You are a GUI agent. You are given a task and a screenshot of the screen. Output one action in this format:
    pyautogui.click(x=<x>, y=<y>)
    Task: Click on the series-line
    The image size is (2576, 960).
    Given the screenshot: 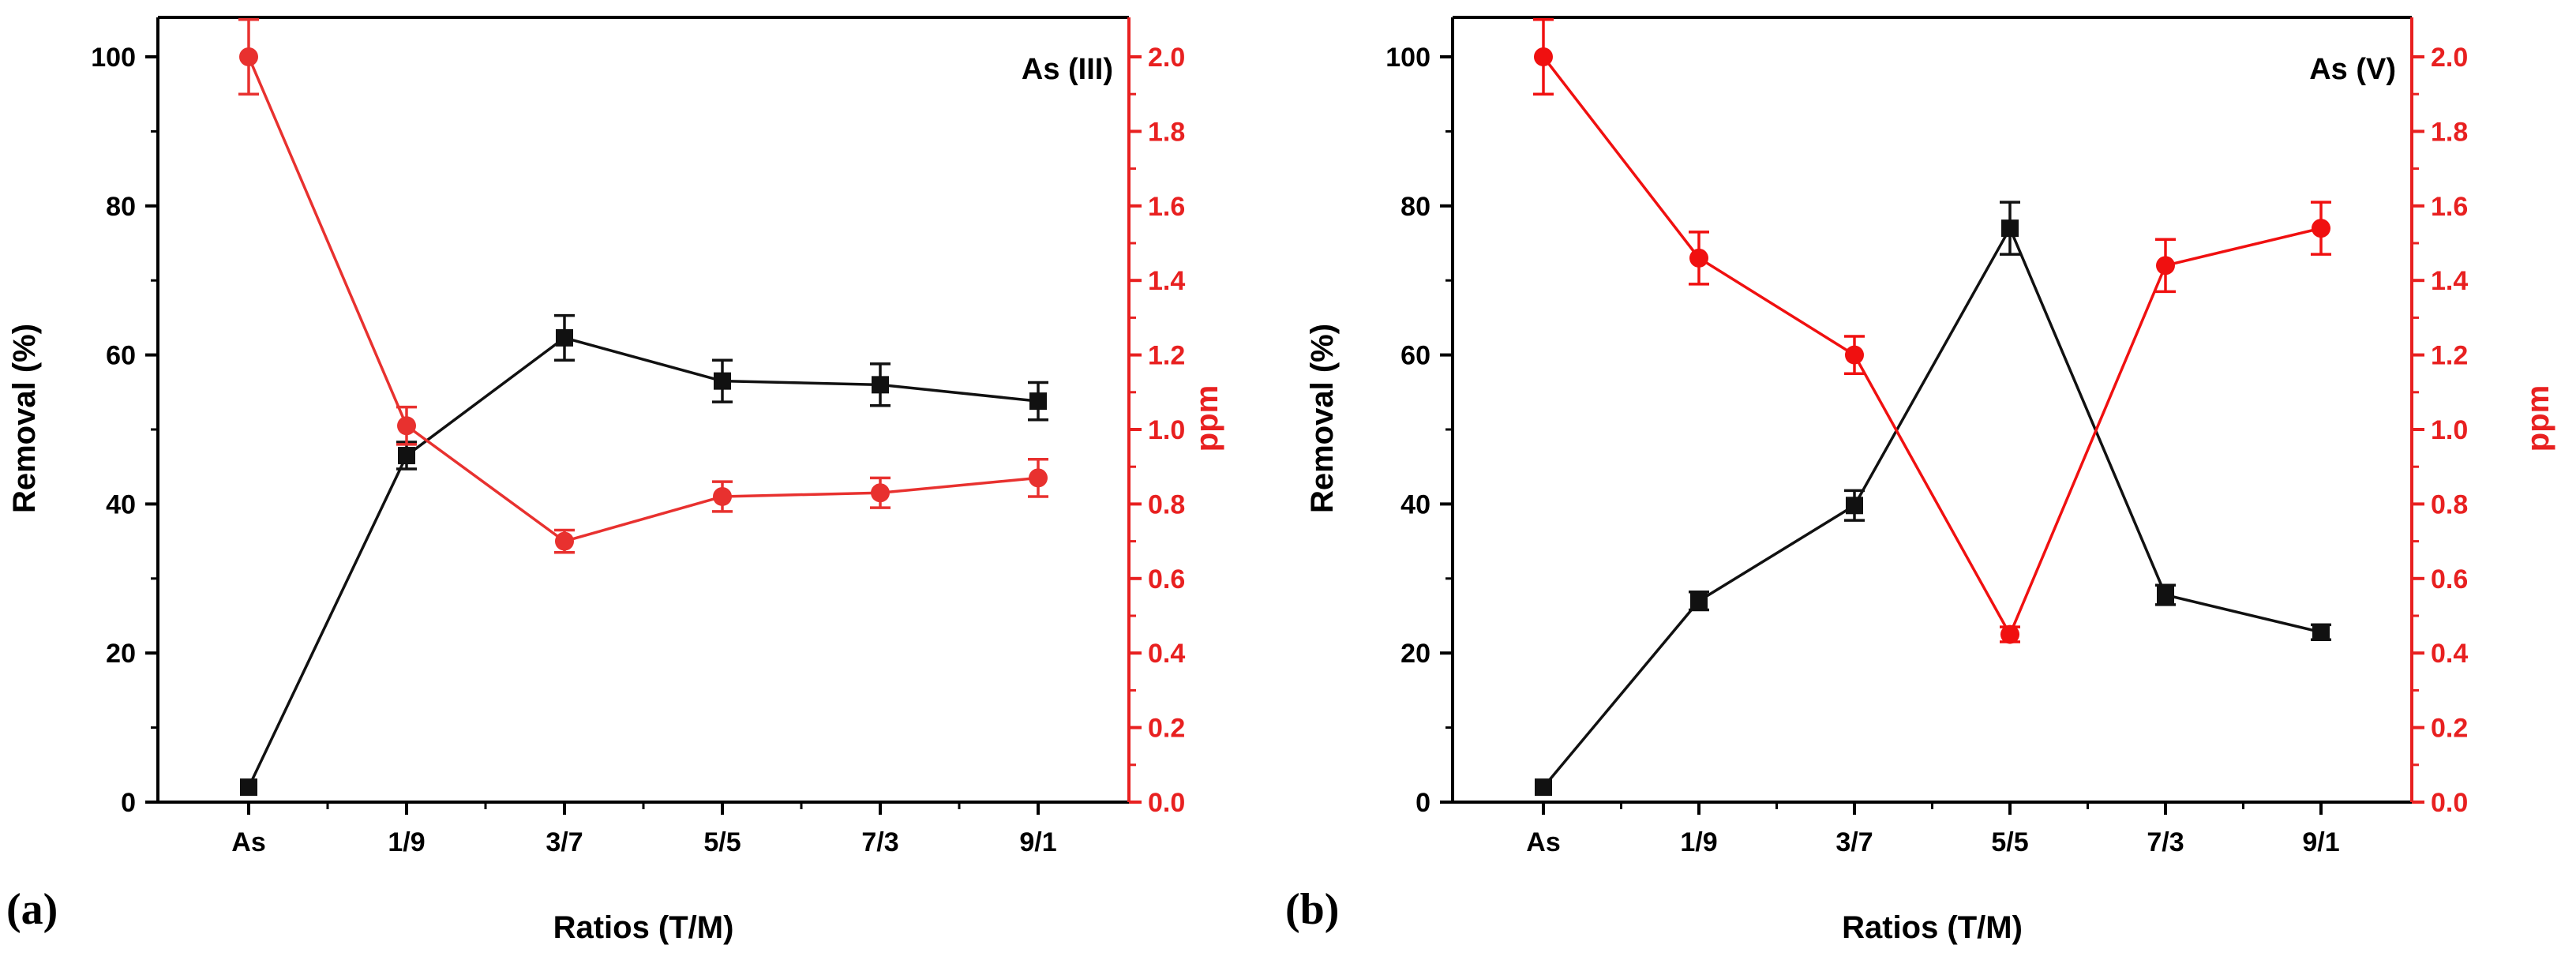 What is the action you would take?
    pyautogui.click(x=643, y=562)
    